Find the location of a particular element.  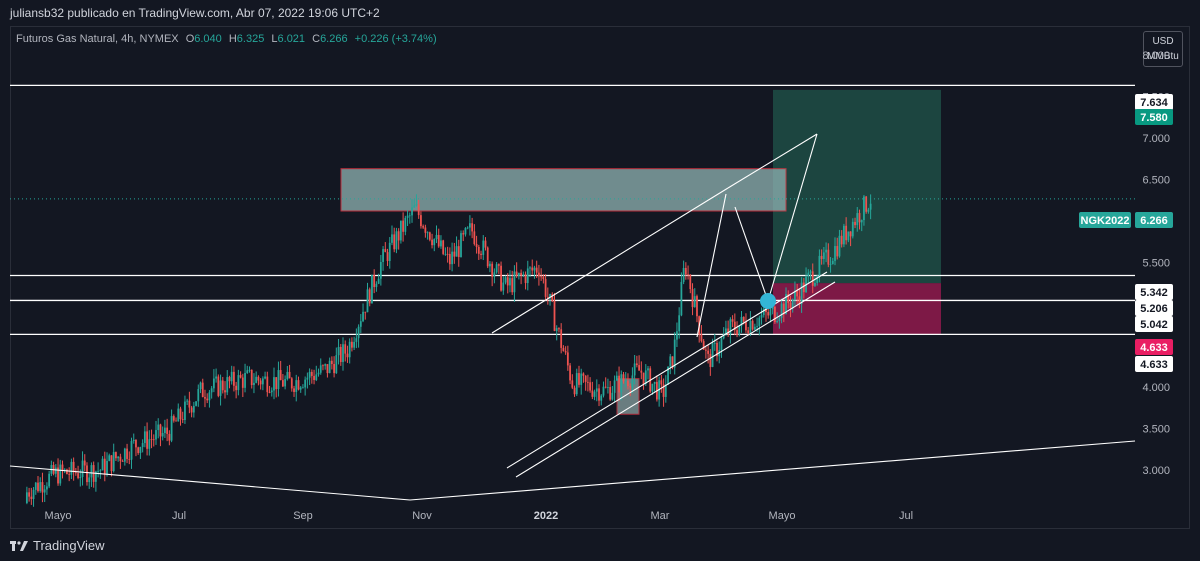

lower-trendline-right is located at coordinates (772, 470).